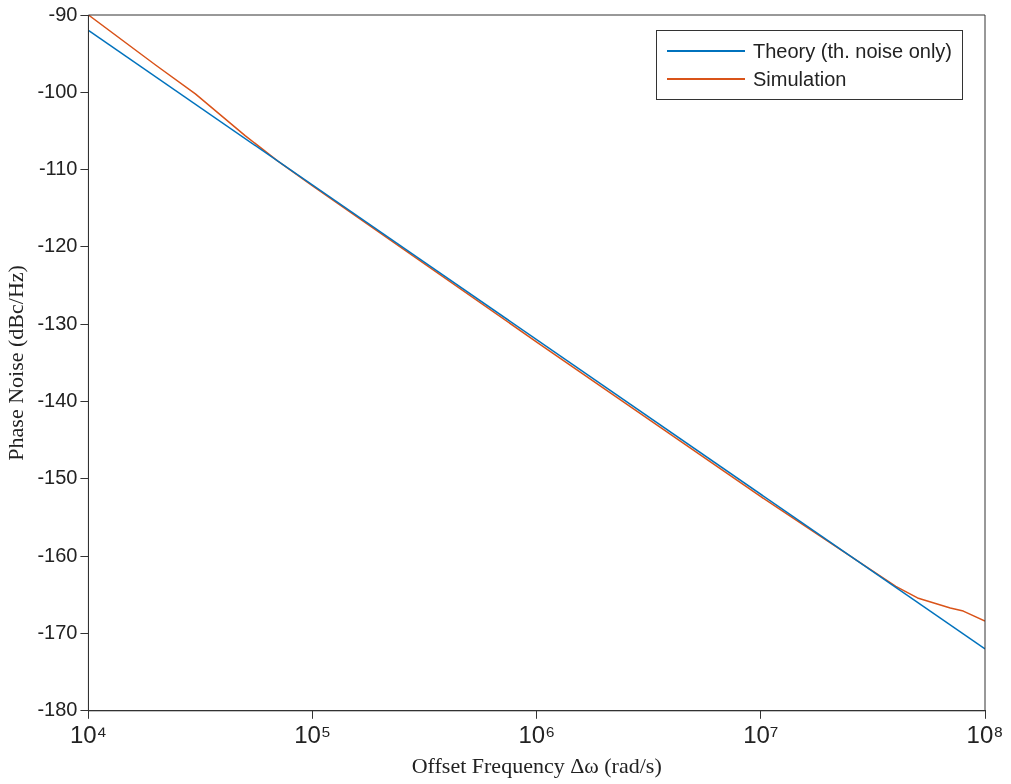 The width and height of the screenshot is (1011, 784). What do you see at coordinates (15, 363) in the screenshot?
I see `y-axis-title: Phase Noise (dBc/Hz)` at bounding box center [15, 363].